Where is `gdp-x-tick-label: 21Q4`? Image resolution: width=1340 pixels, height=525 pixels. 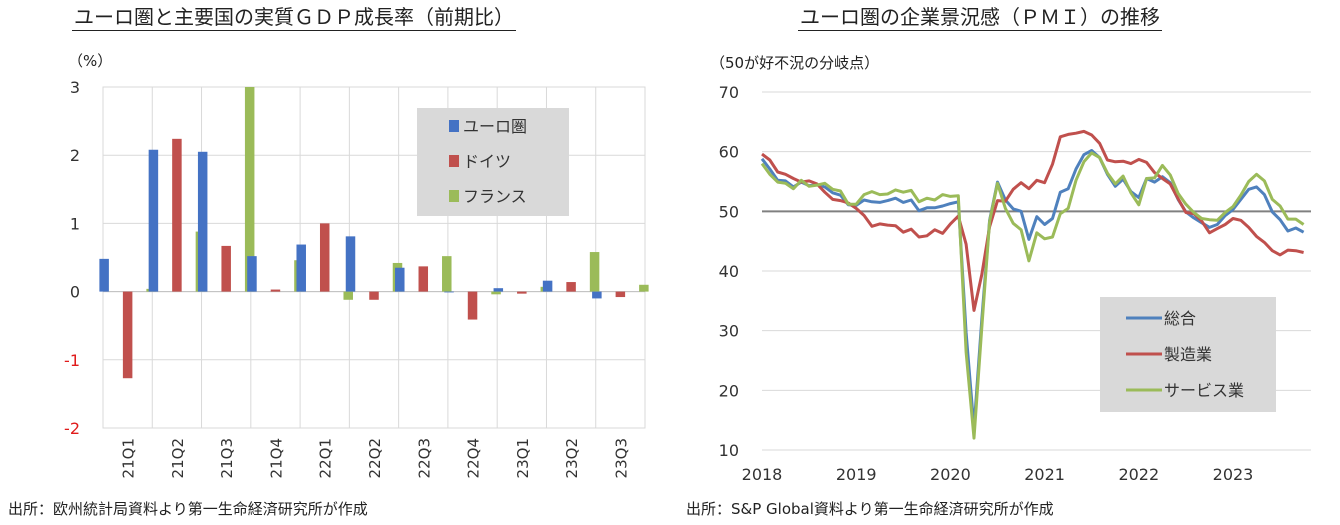 gdp-x-tick-label: 21Q4 is located at coordinates (276, 458).